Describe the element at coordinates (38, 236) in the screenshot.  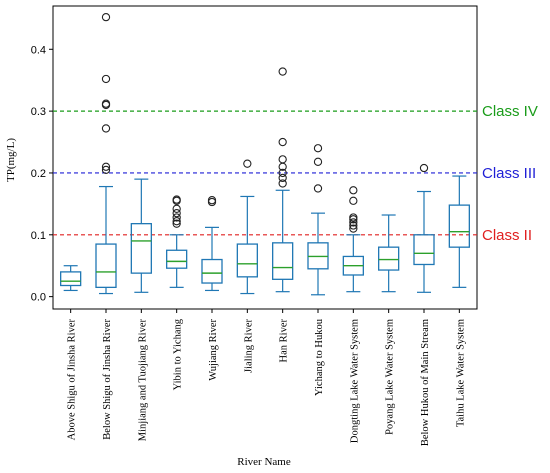
I see `y-tick-label: 0.1` at that location.